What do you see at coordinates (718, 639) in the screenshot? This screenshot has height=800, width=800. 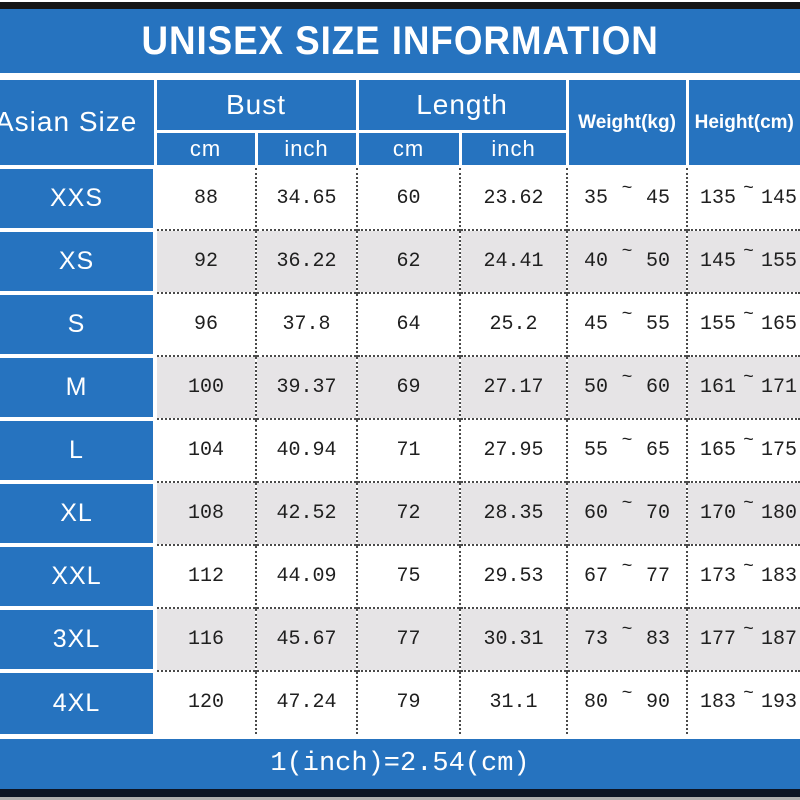 I see `height-min-value: 177` at bounding box center [718, 639].